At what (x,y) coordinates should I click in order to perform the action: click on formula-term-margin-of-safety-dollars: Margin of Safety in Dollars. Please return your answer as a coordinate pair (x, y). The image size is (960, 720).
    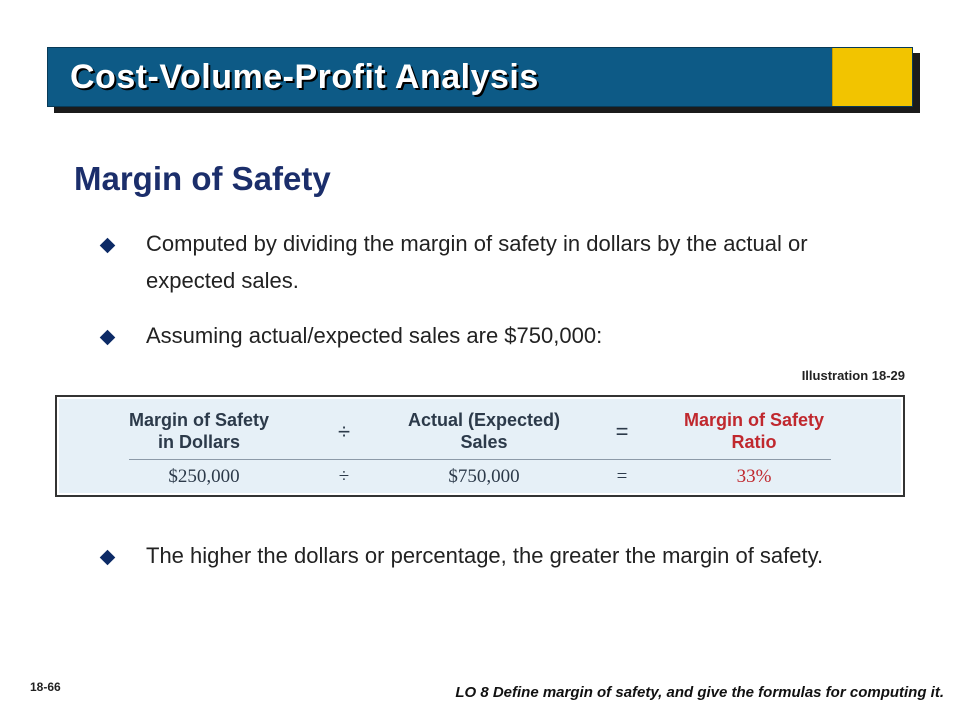
    Looking at the image, I should click on (199, 431).